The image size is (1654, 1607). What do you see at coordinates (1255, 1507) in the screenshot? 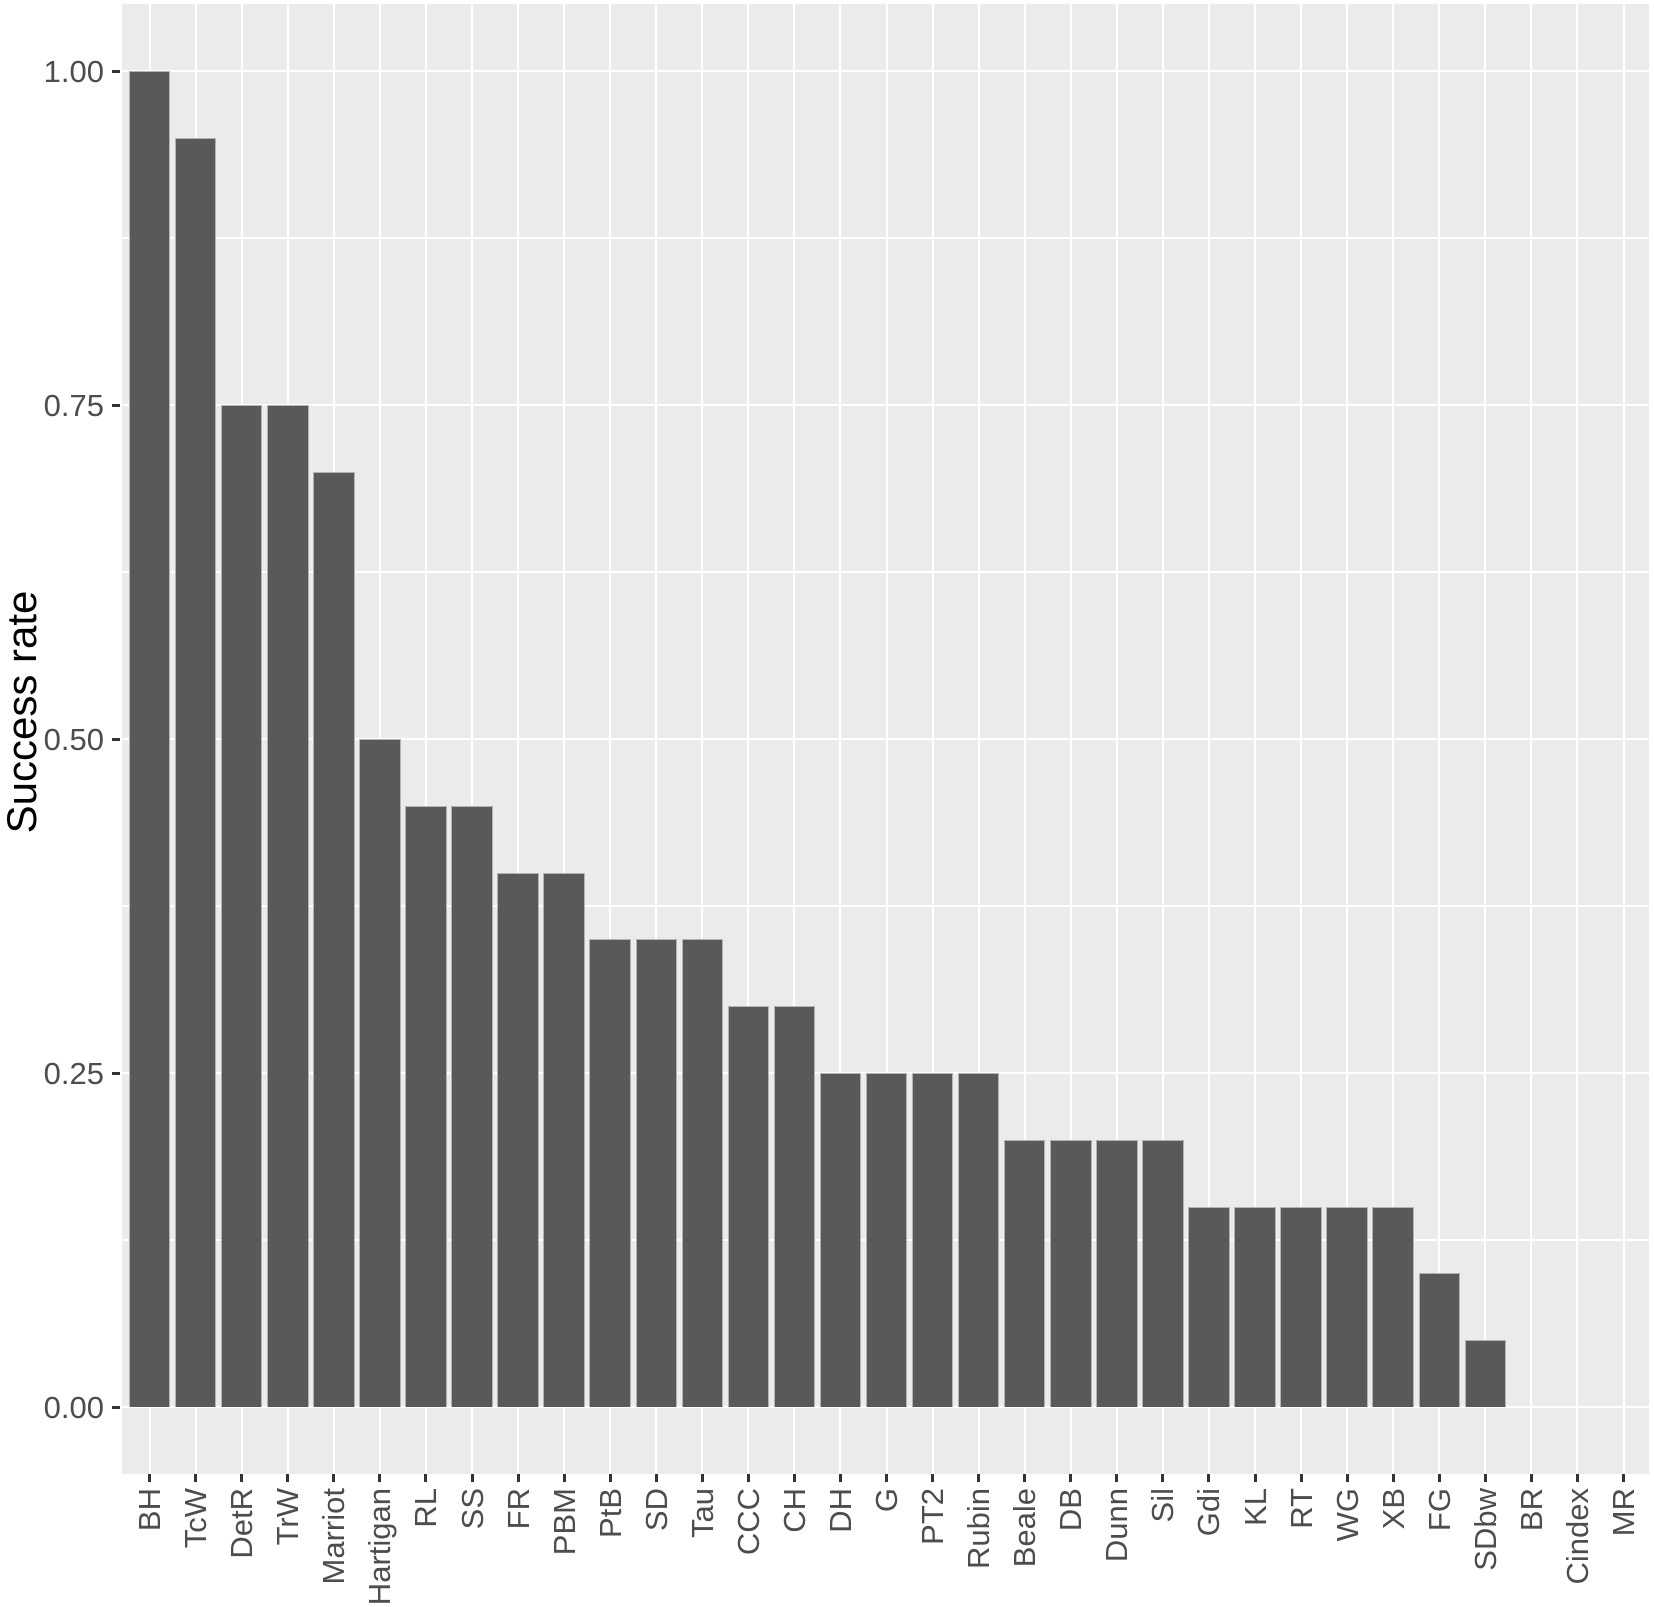
I see `x-tick-label: KL` at bounding box center [1255, 1507].